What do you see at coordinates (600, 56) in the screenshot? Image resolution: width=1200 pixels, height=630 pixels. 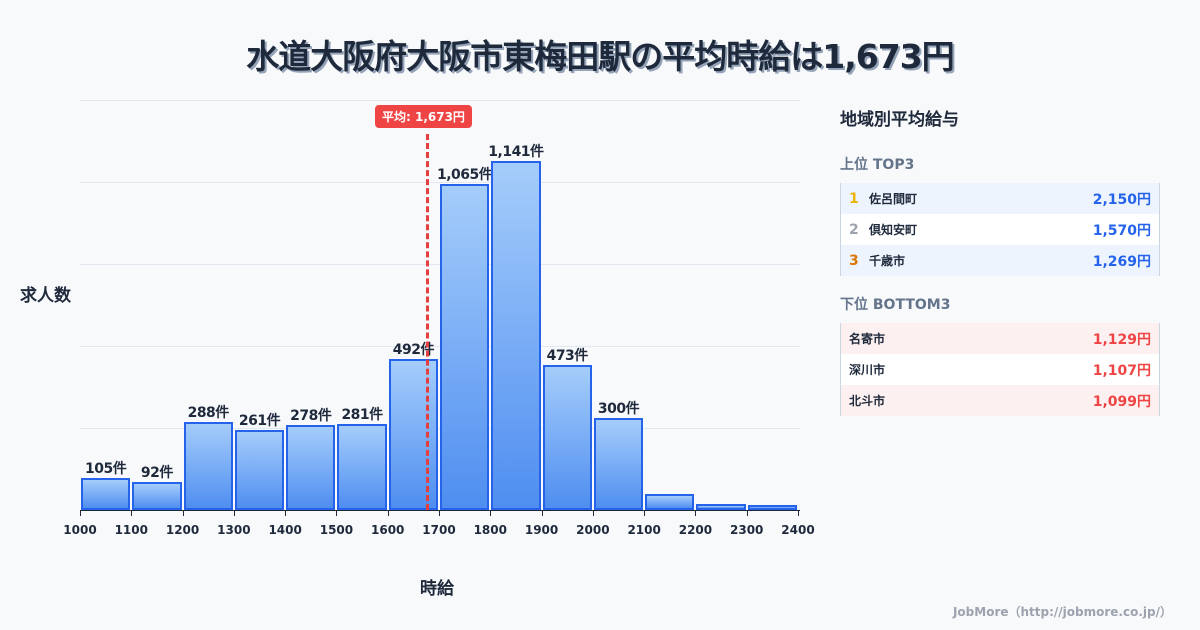 I see `page-title: 水道大阪府大阪市東梅田駅の平均時給は1,673円` at bounding box center [600, 56].